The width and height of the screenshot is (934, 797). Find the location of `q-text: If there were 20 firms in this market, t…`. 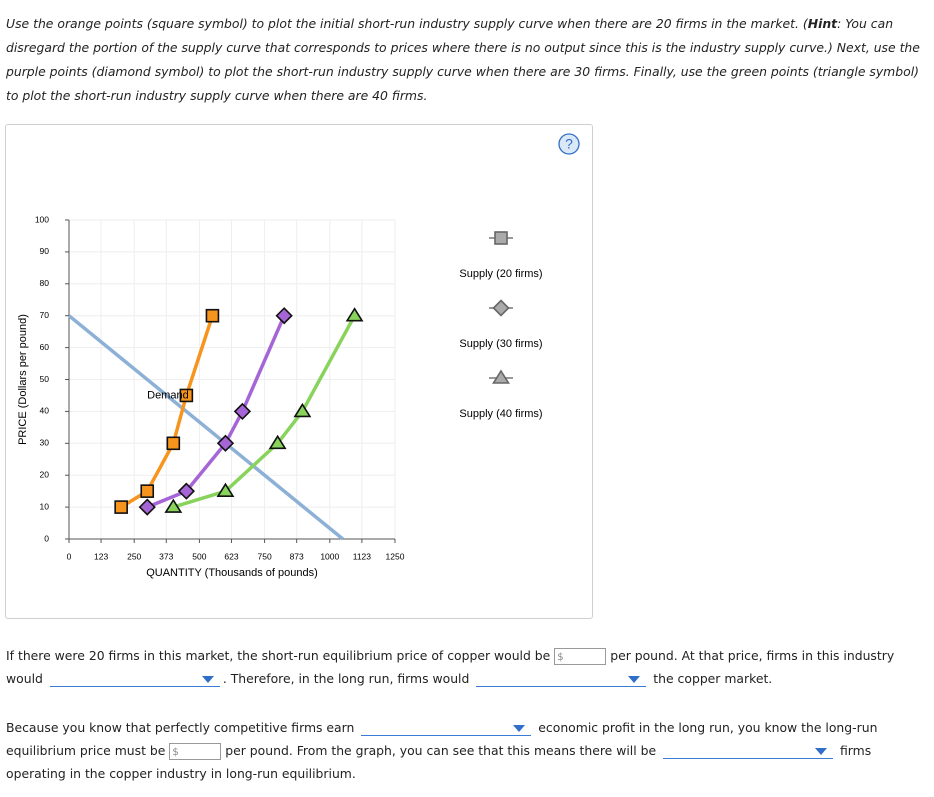

q-text: If there were 20 firms in this market, t… is located at coordinates (278, 655).